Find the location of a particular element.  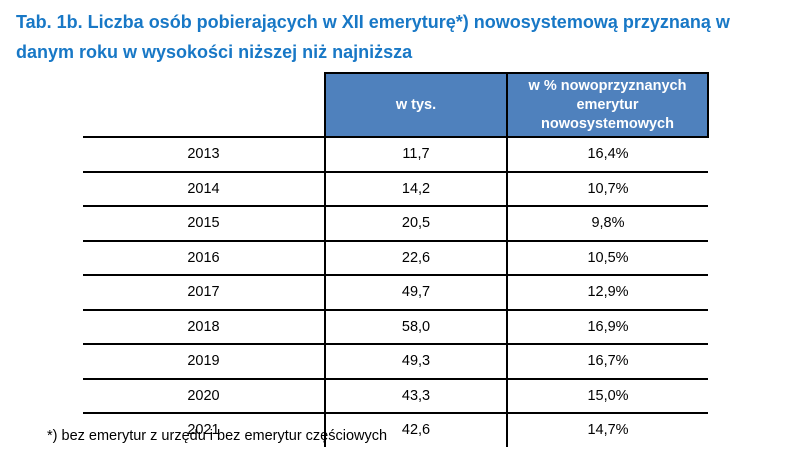

table-row: 2019 49,3 16,7% is located at coordinates (395, 361).